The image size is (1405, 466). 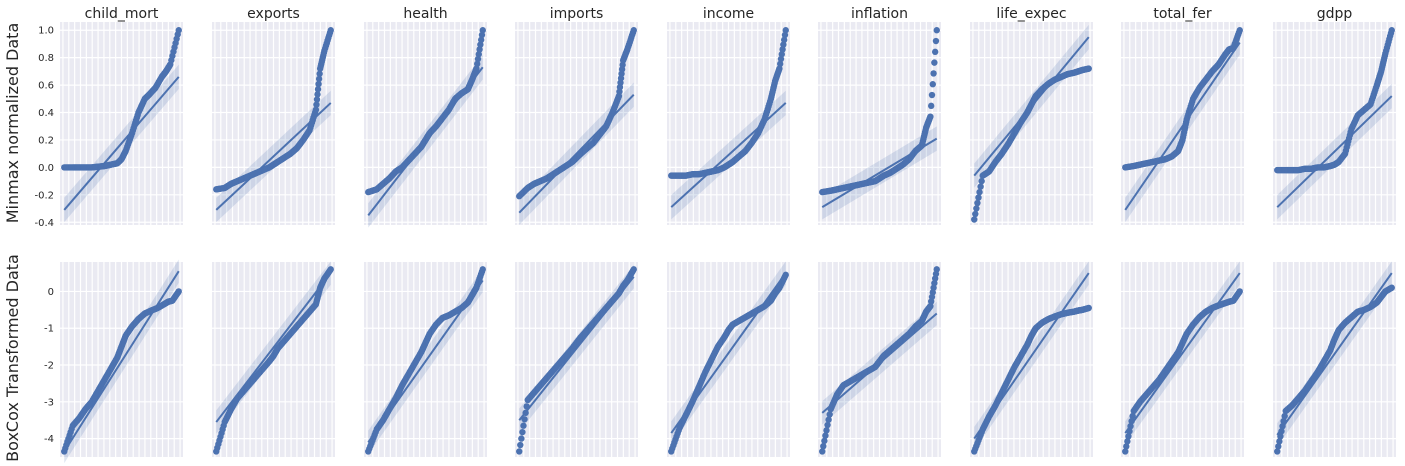 What do you see at coordinates (49, 366) in the screenshot?
I see `y-tick-label: -2` at bounding box center [49, 366].